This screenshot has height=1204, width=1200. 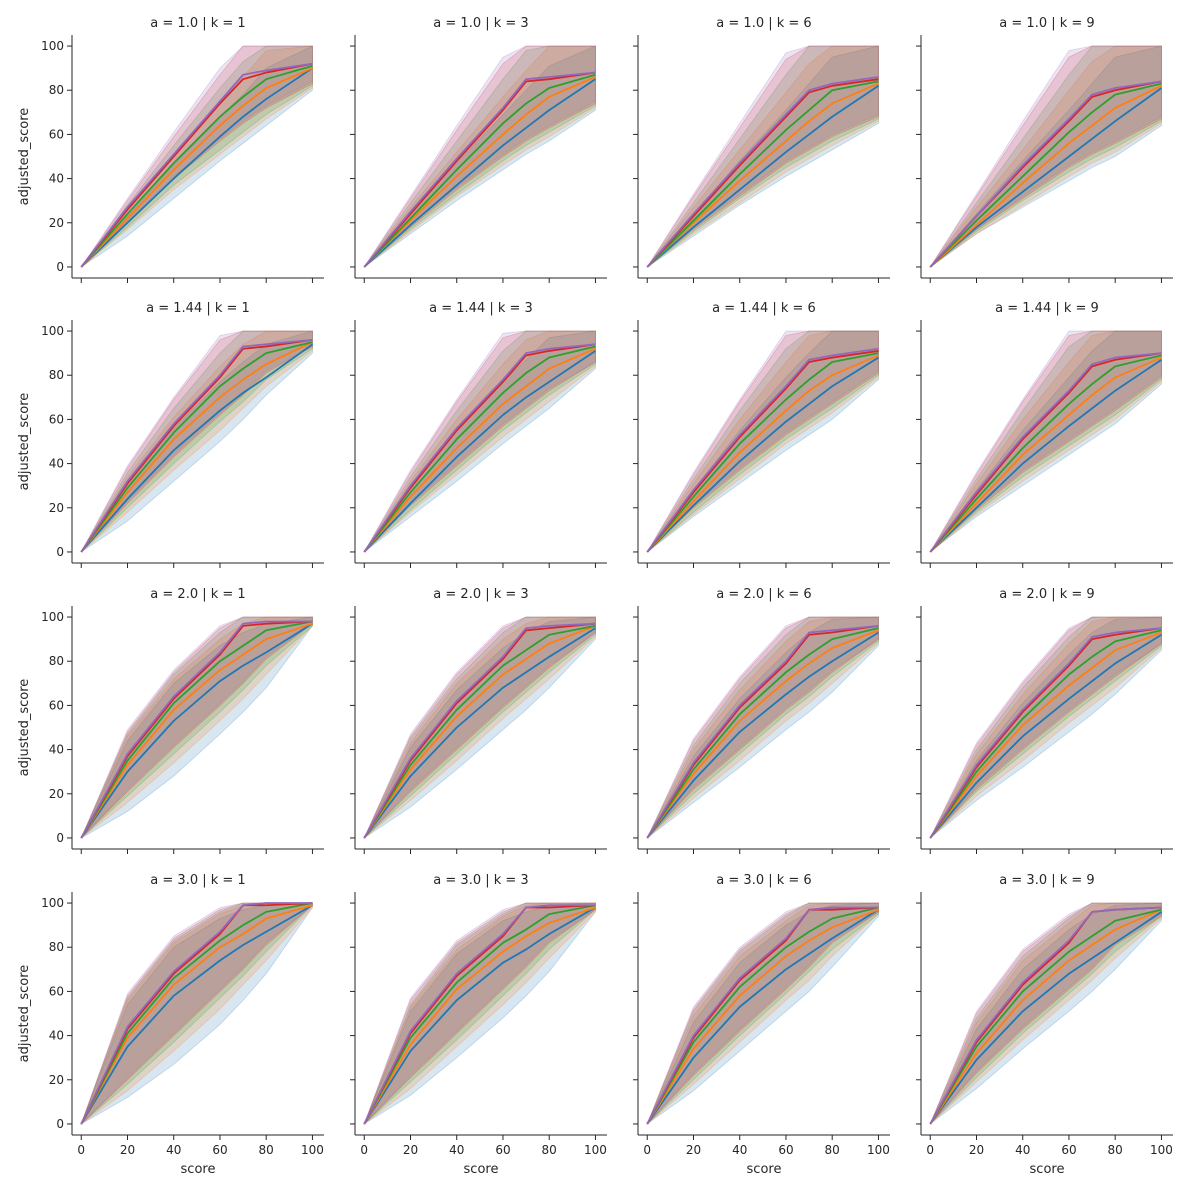 I want to click on facet-panel: a = 3.0 | k = 6 0 20 40 60 80 100 score, so click(x=761, y=1025).